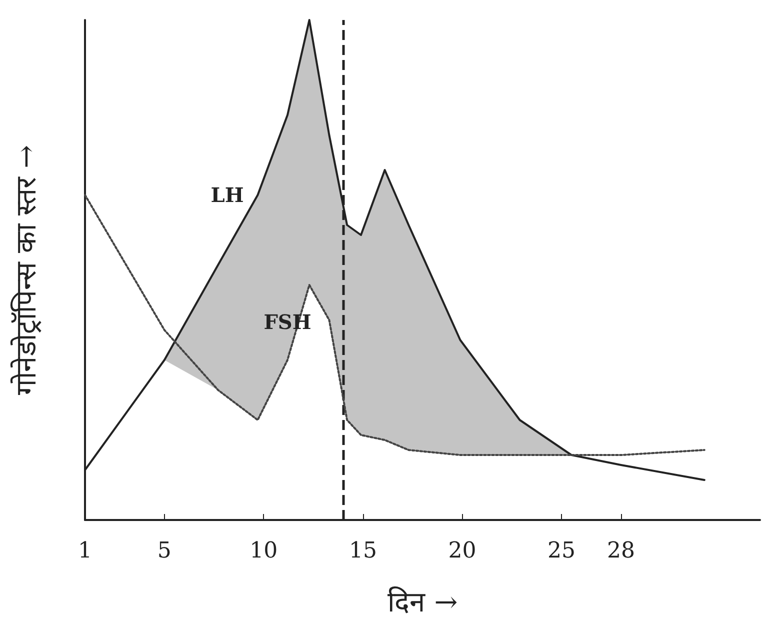 The height and width of the screenshot is (635, 770). Describe the element at coordinates (561, 551) in the screenshot. I see `x-tick-label: 25` at that location.